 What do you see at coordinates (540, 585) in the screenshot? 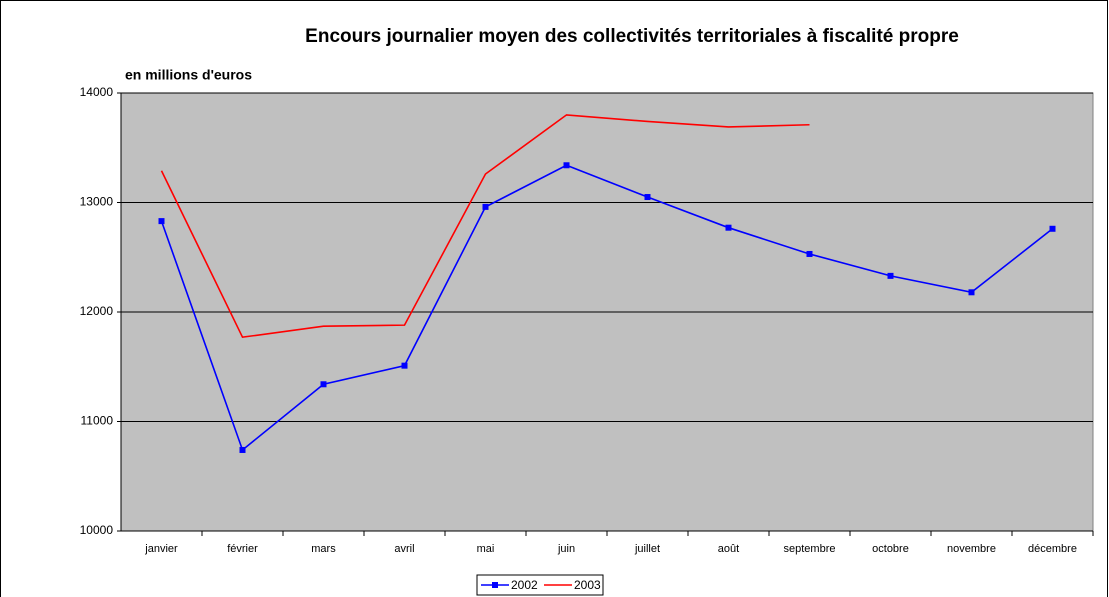
I see `legend-box` at bounding box center [540, 585].